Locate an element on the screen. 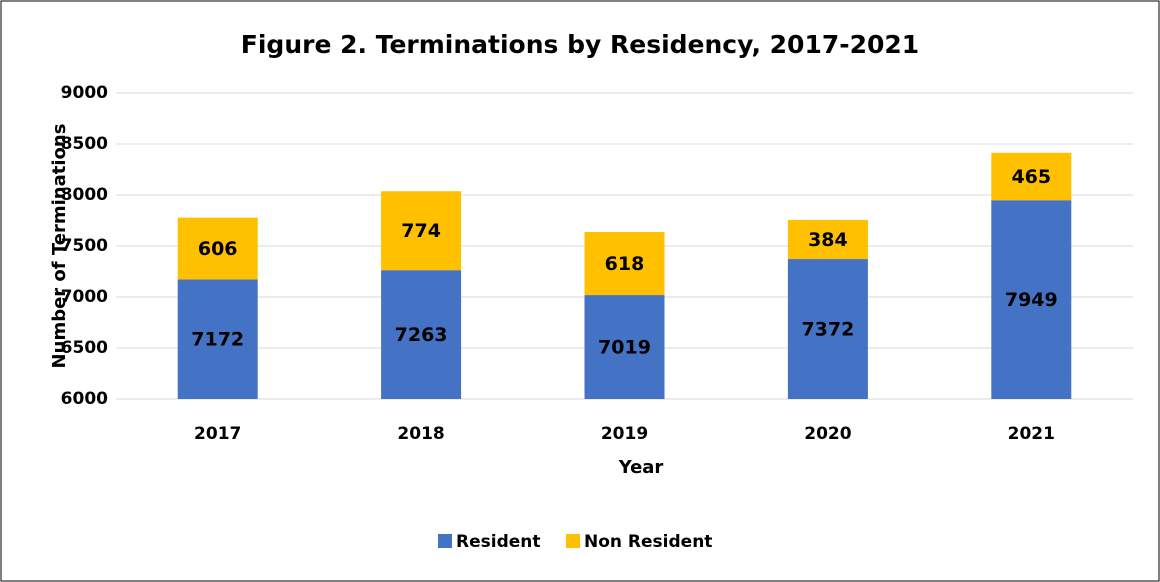 The height and width of the screenshot is (582, 1160). data-label: 7949 is located at coordinates (1031, 300).